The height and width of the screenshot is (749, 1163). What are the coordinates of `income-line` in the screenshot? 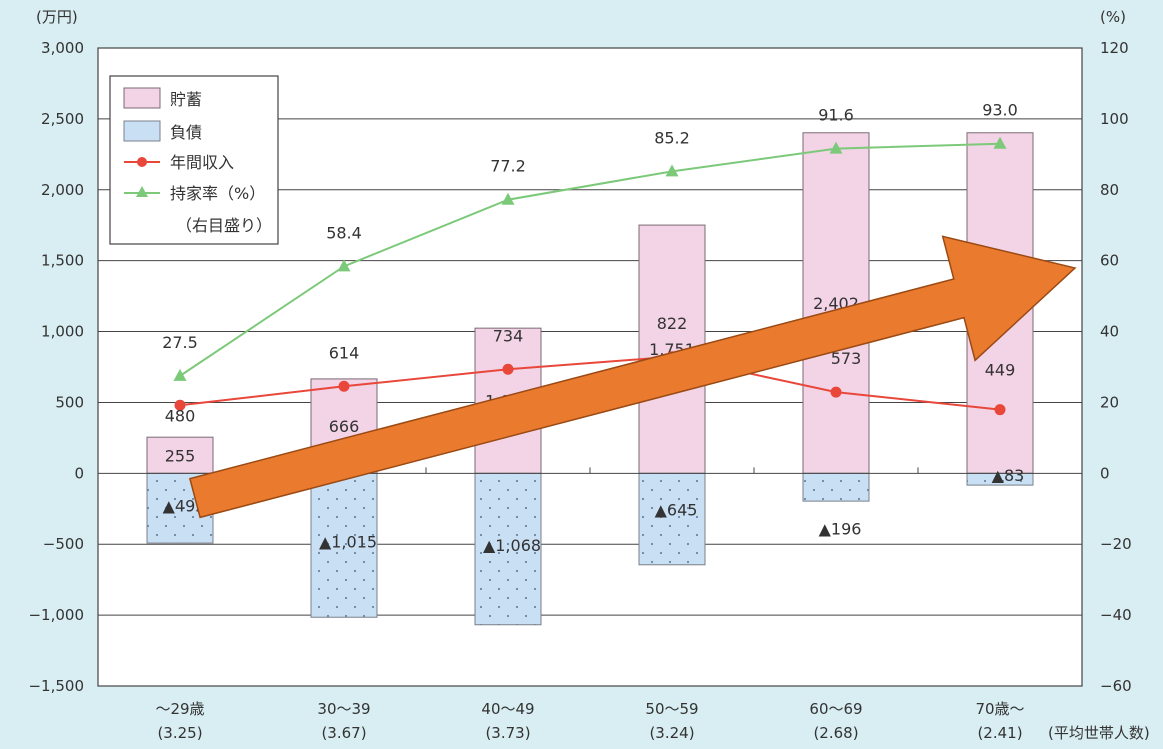 It's located at (590, 383).